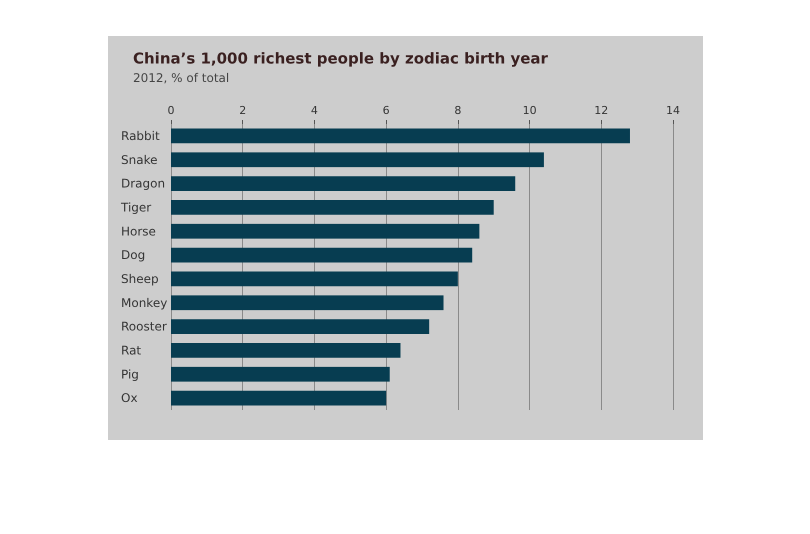 The image size is (810, 534). I want to click on y-tick-label: Rooster, so click(144, 327).